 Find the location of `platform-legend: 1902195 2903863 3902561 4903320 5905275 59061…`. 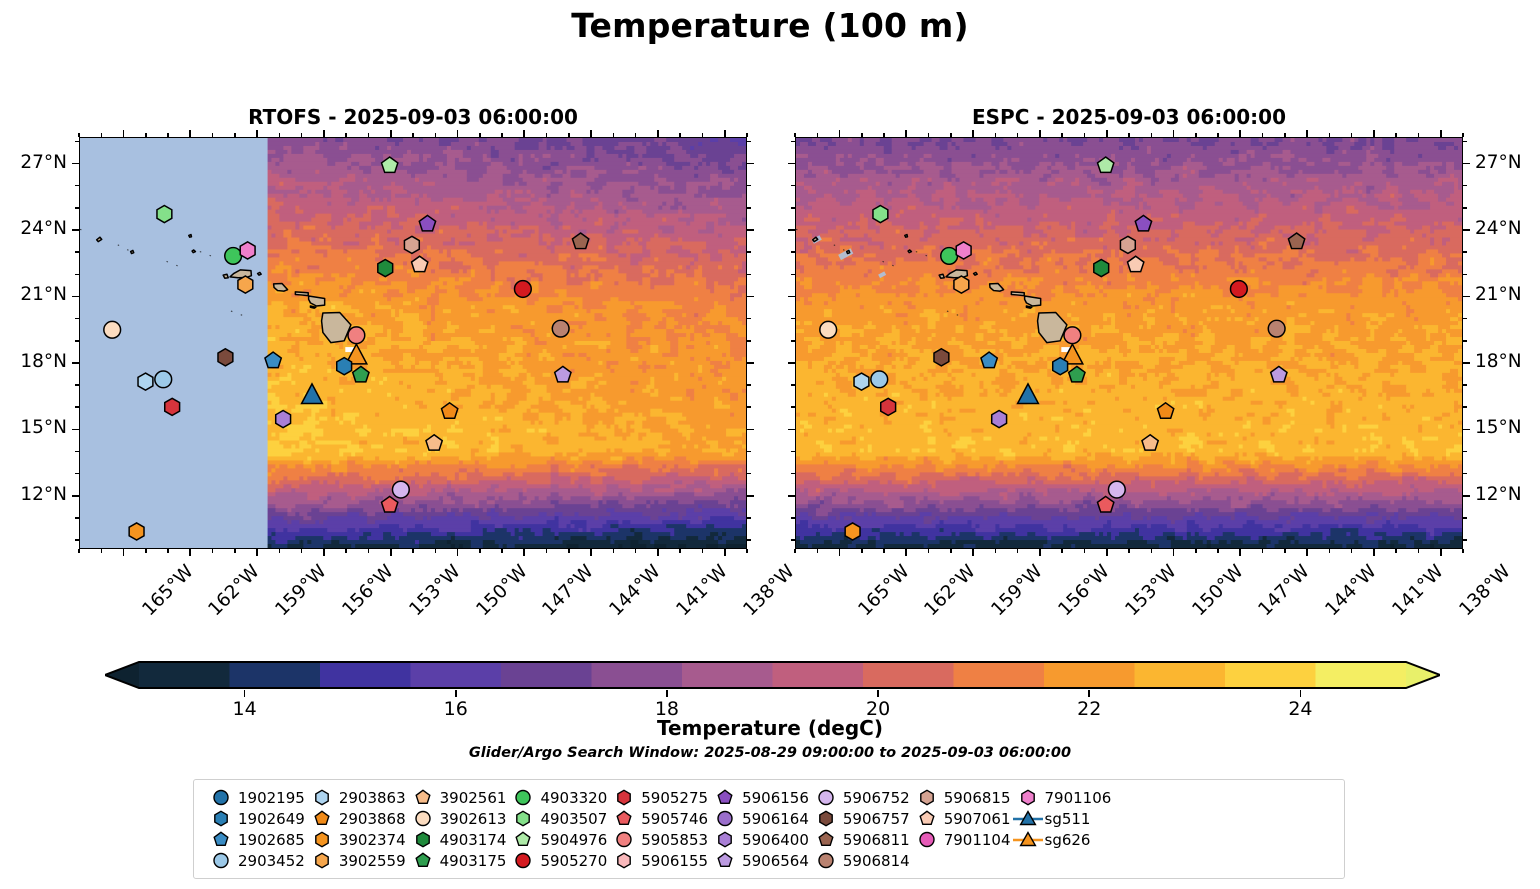

platform-legend: 1902195 2903863 3902561 4903320 5905275 59061… is located at coordinates (769, 829).